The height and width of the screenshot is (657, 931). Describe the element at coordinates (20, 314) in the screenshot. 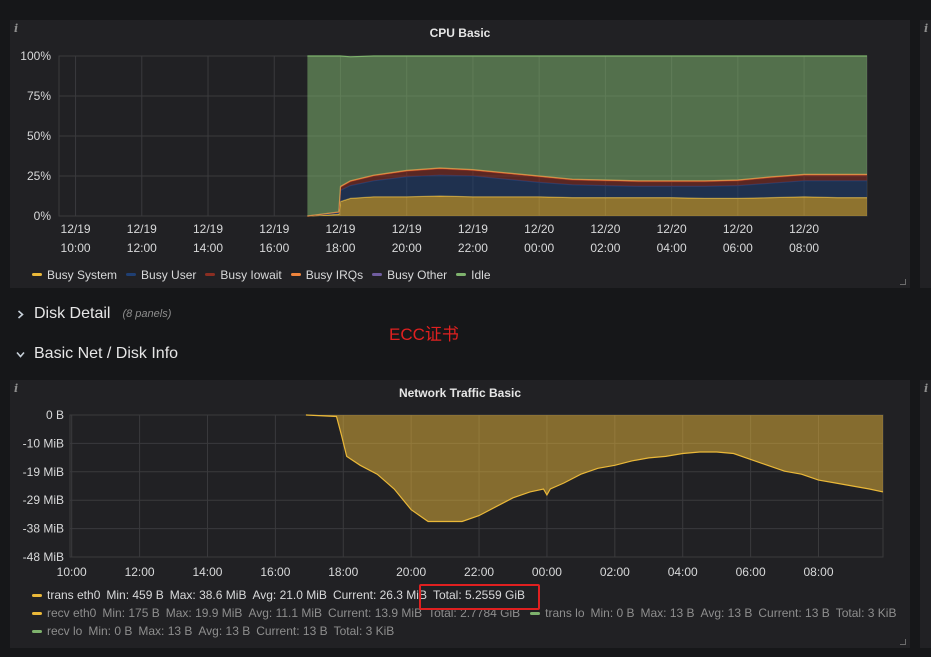

I see `chevron-right-icon` at that location.